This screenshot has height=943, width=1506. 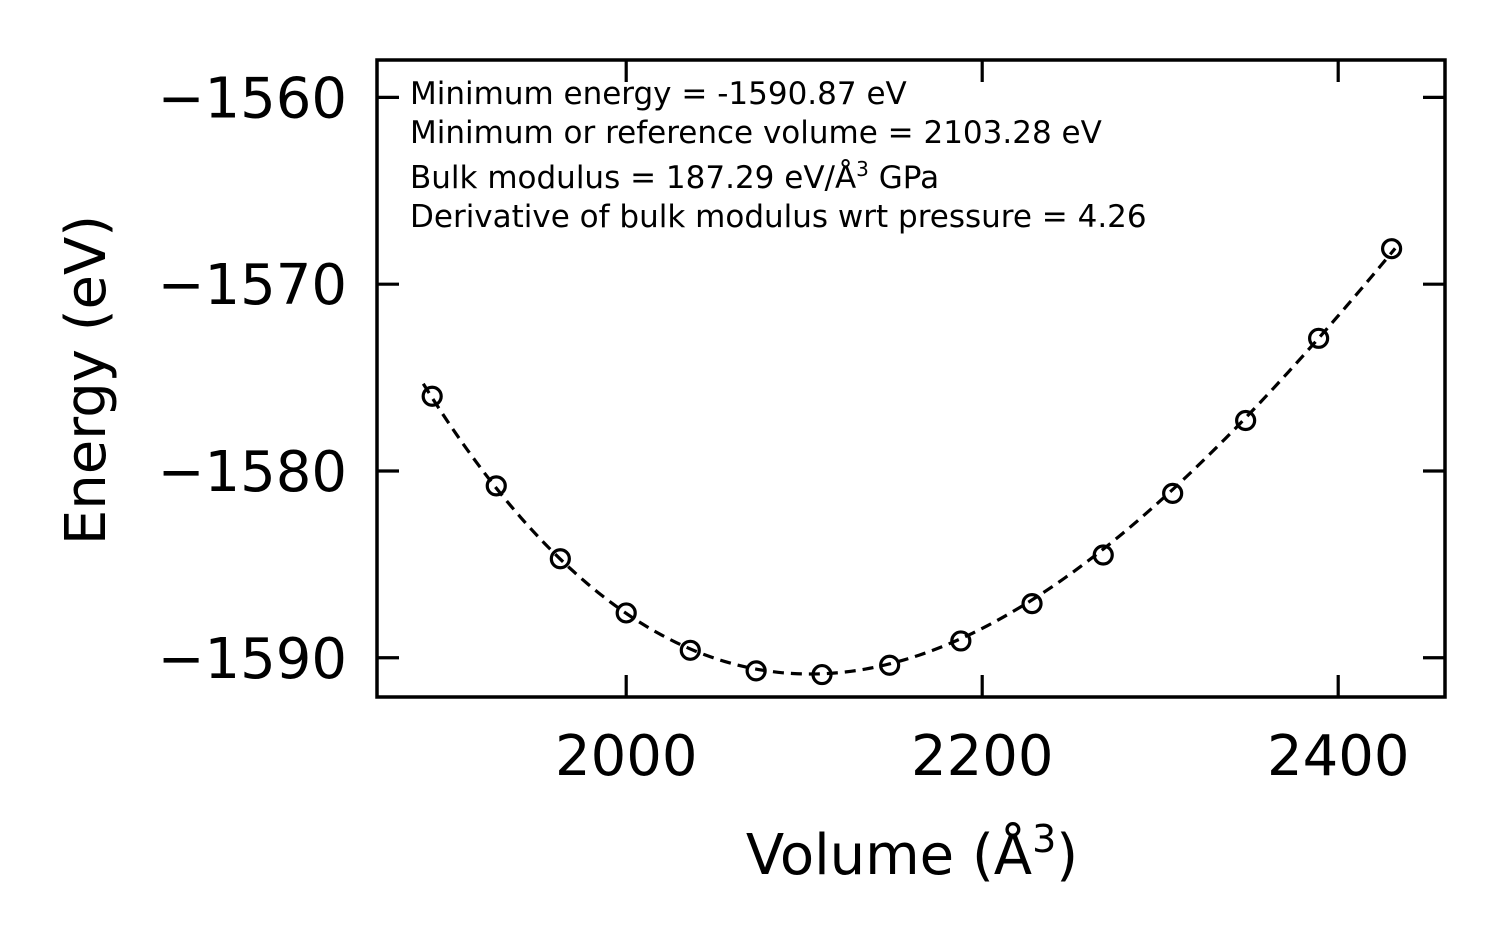 I want to click on x-tick-label: 2200, so click(x=982, y=756).